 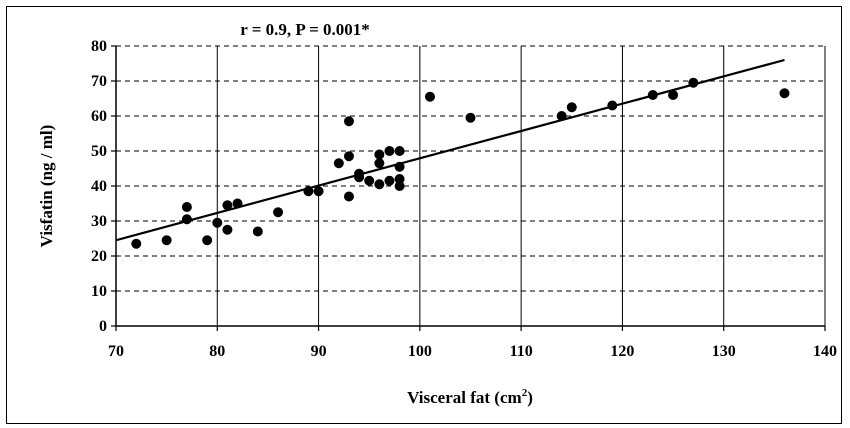 I want to click on y-tick-label-20: 20, so click(x=99, y=256).